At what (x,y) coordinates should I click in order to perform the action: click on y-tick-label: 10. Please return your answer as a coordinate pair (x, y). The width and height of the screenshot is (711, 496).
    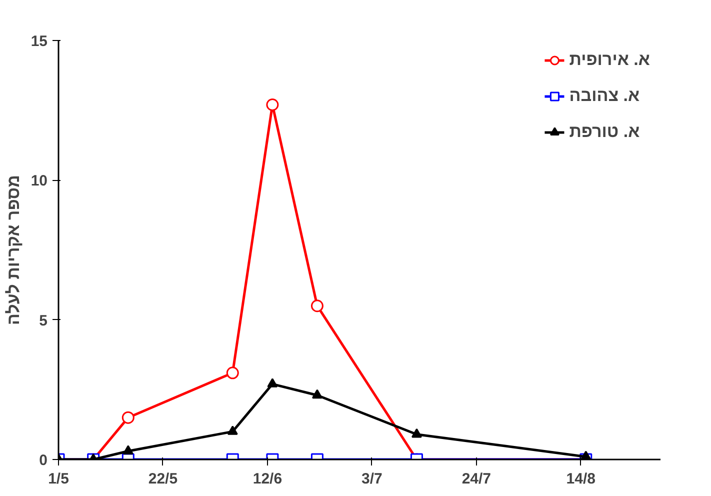
    Looking at the image, I should click on (39, 181).